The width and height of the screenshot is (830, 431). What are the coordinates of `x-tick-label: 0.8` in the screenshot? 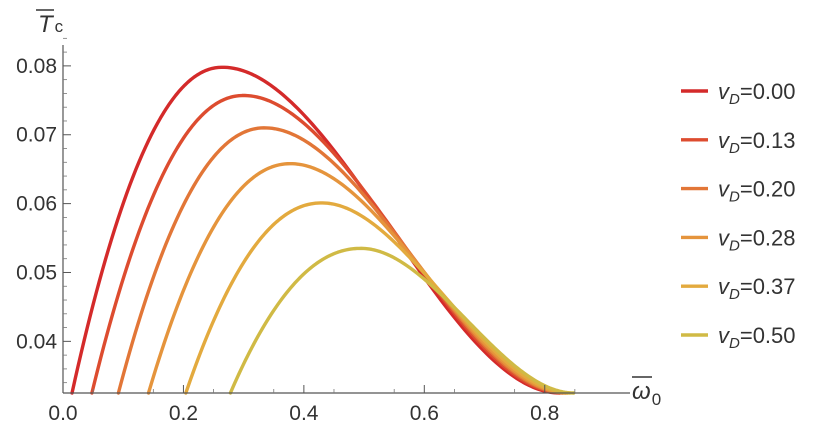 It's located at (544, 413).